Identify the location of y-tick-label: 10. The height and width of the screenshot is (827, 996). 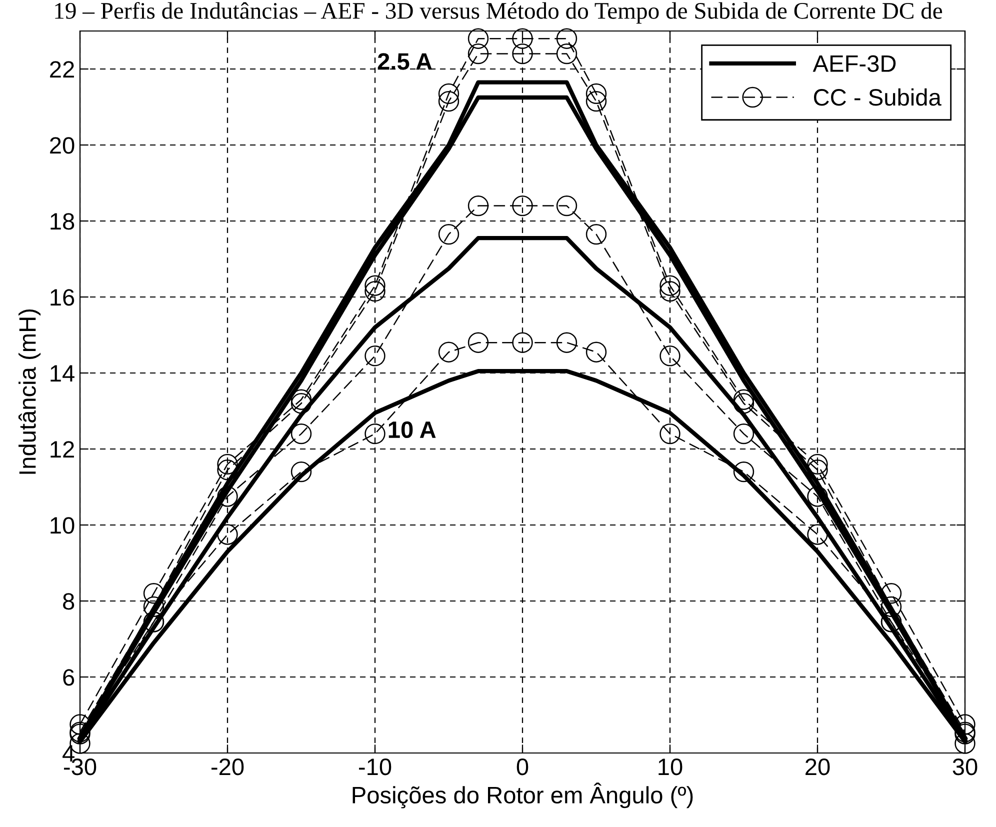
(62, 525).